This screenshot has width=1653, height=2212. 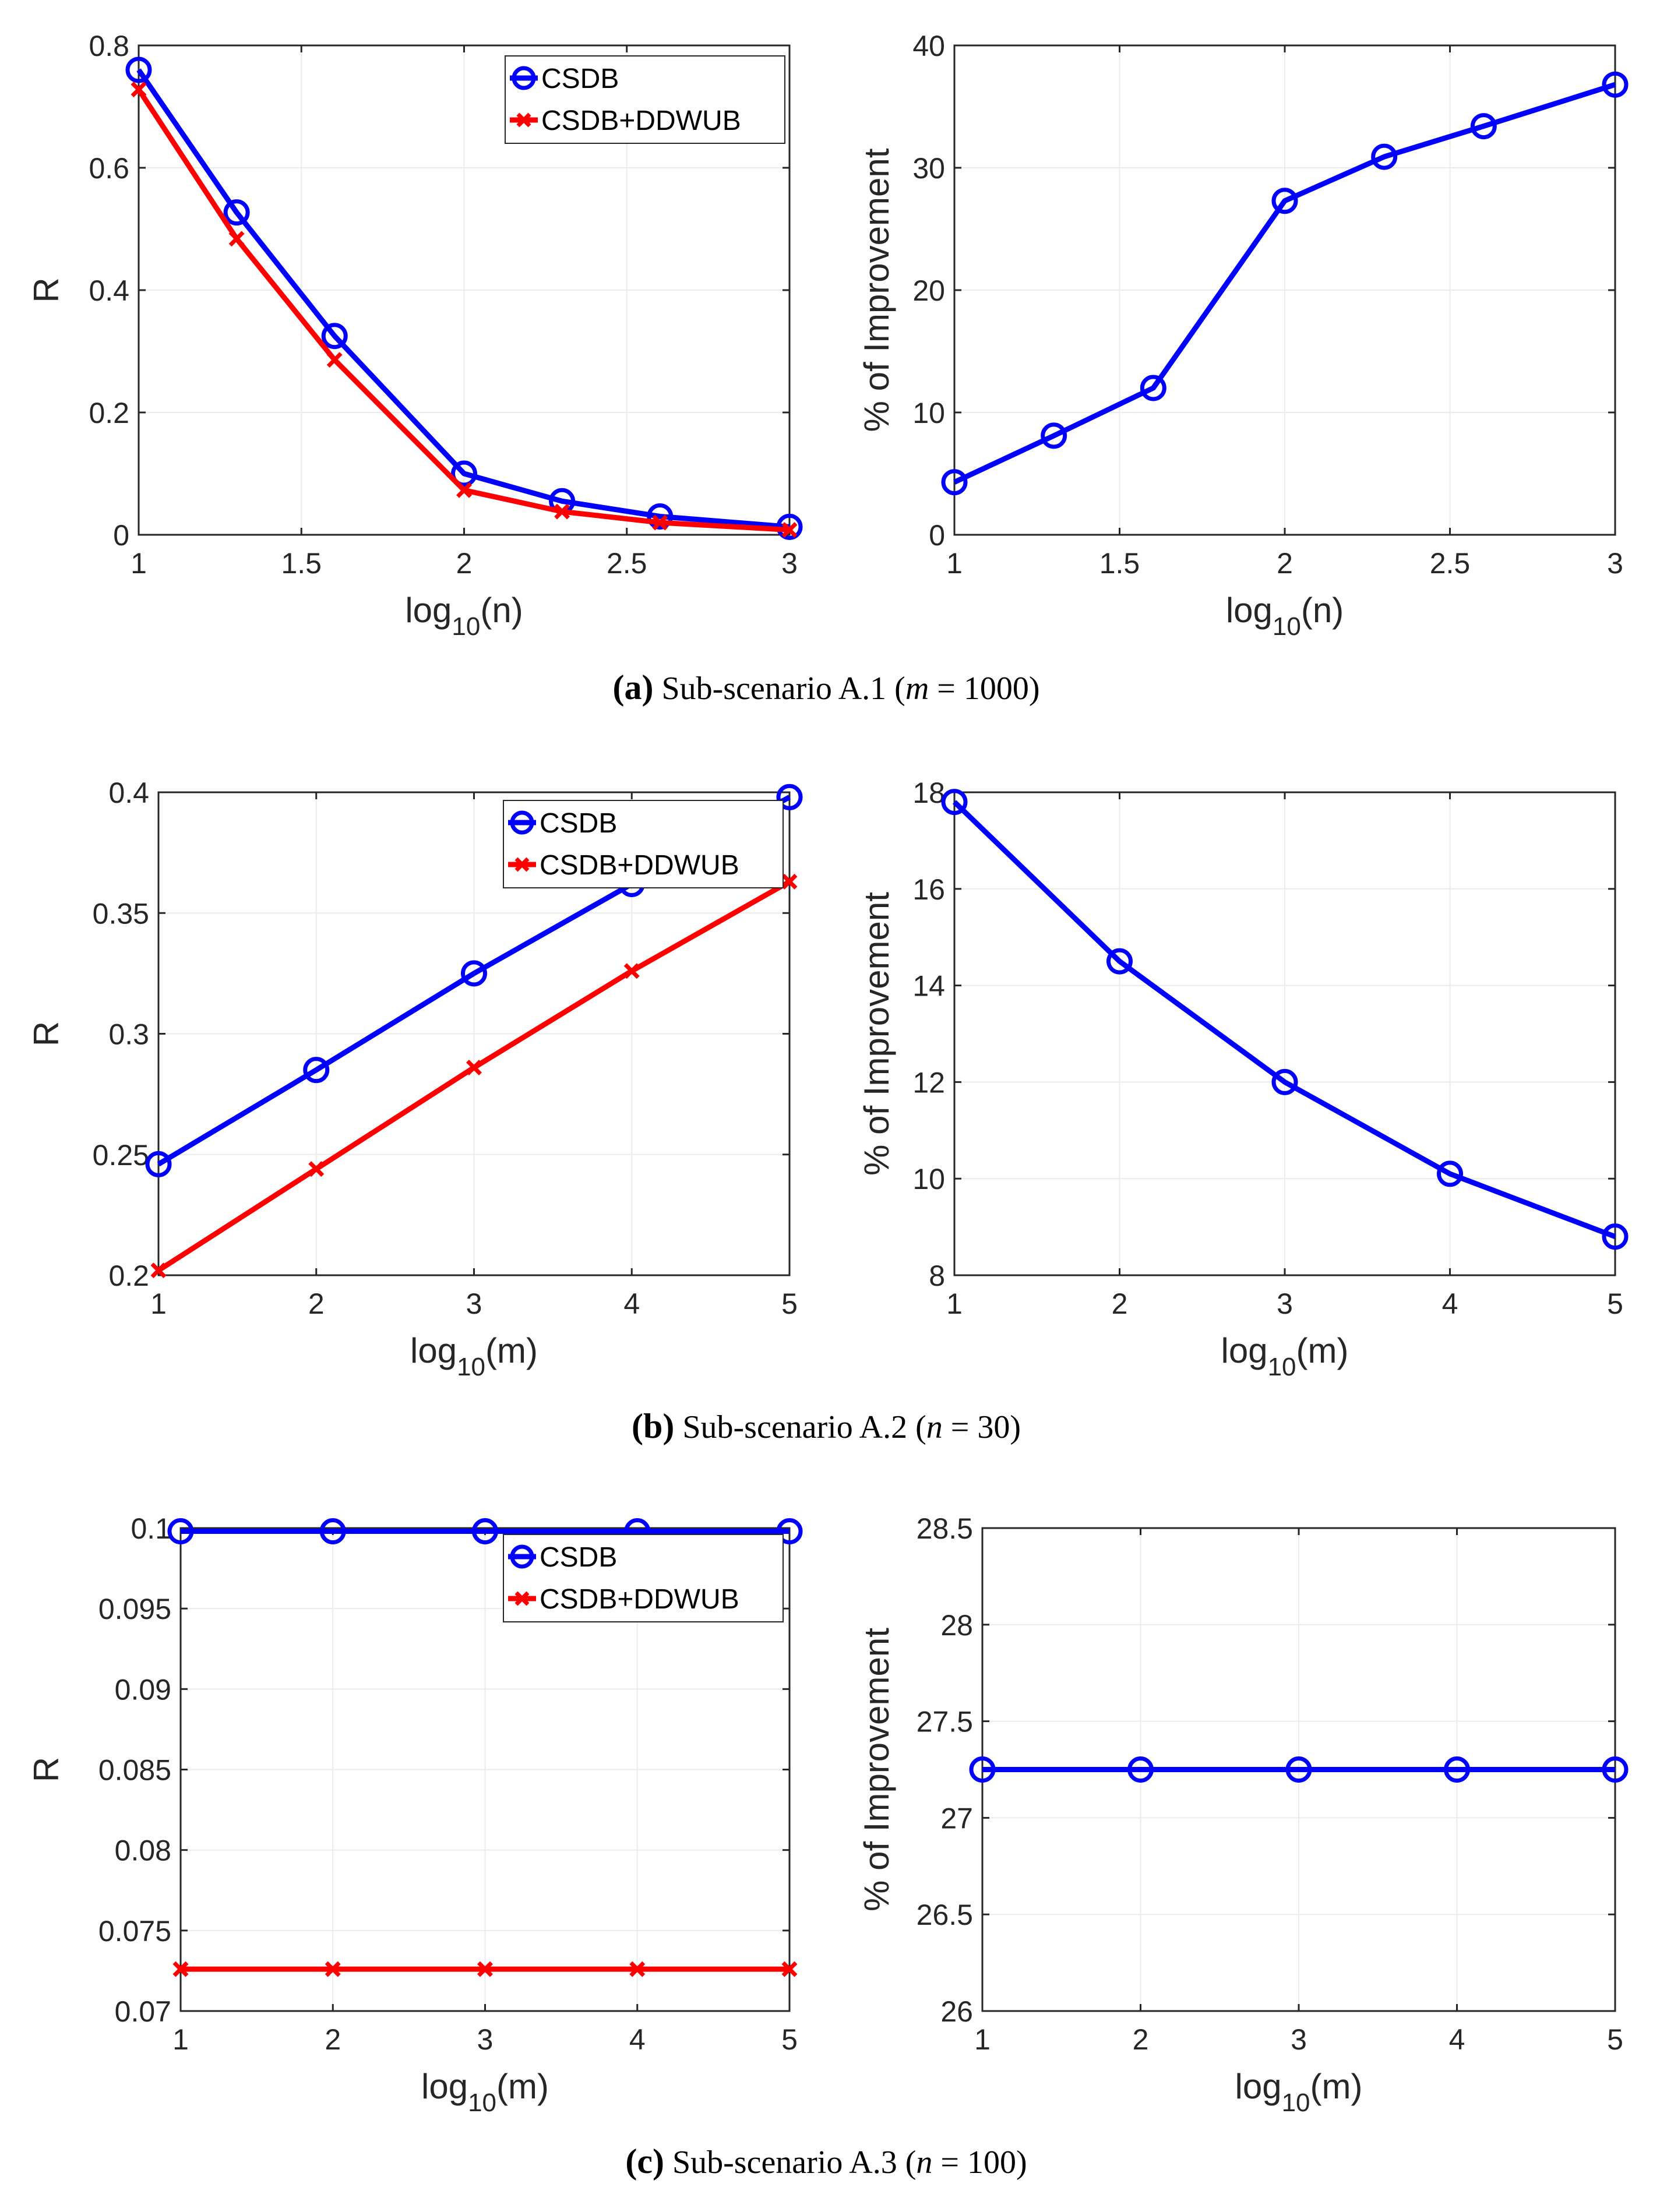 I want to click on caption-letter: a, so click(x=633, y=687).